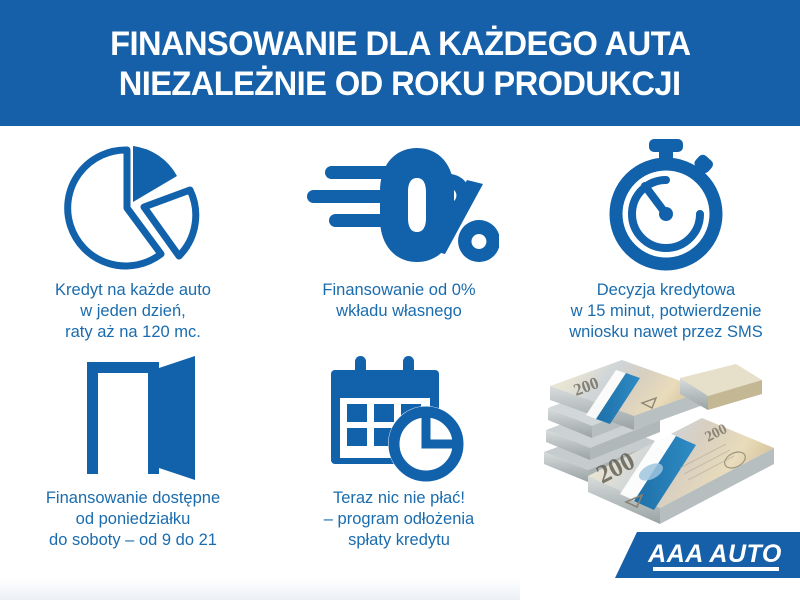 Image resolution: width=800 pixels, height=600 pixels. I want to click on pie-chart-icon, so click(133, 204).